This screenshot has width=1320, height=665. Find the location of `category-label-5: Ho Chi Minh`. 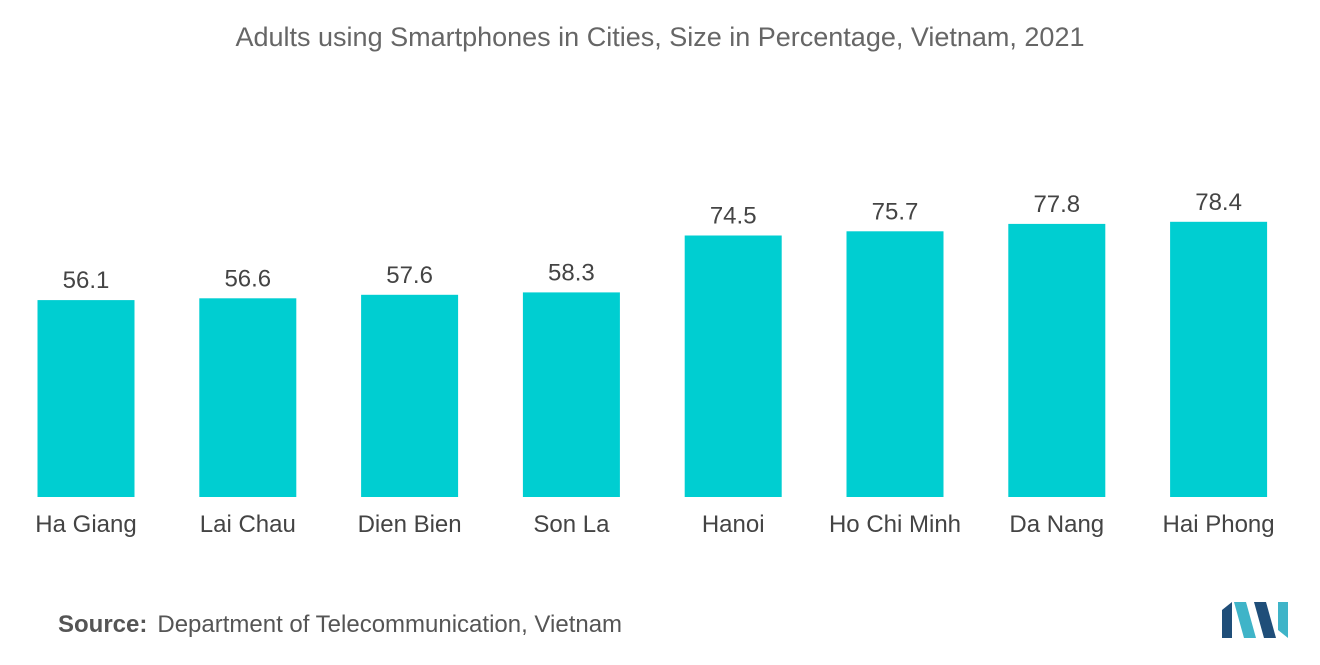

category-label-5: Ho Chi Minh is located at coordinates (895, 524).